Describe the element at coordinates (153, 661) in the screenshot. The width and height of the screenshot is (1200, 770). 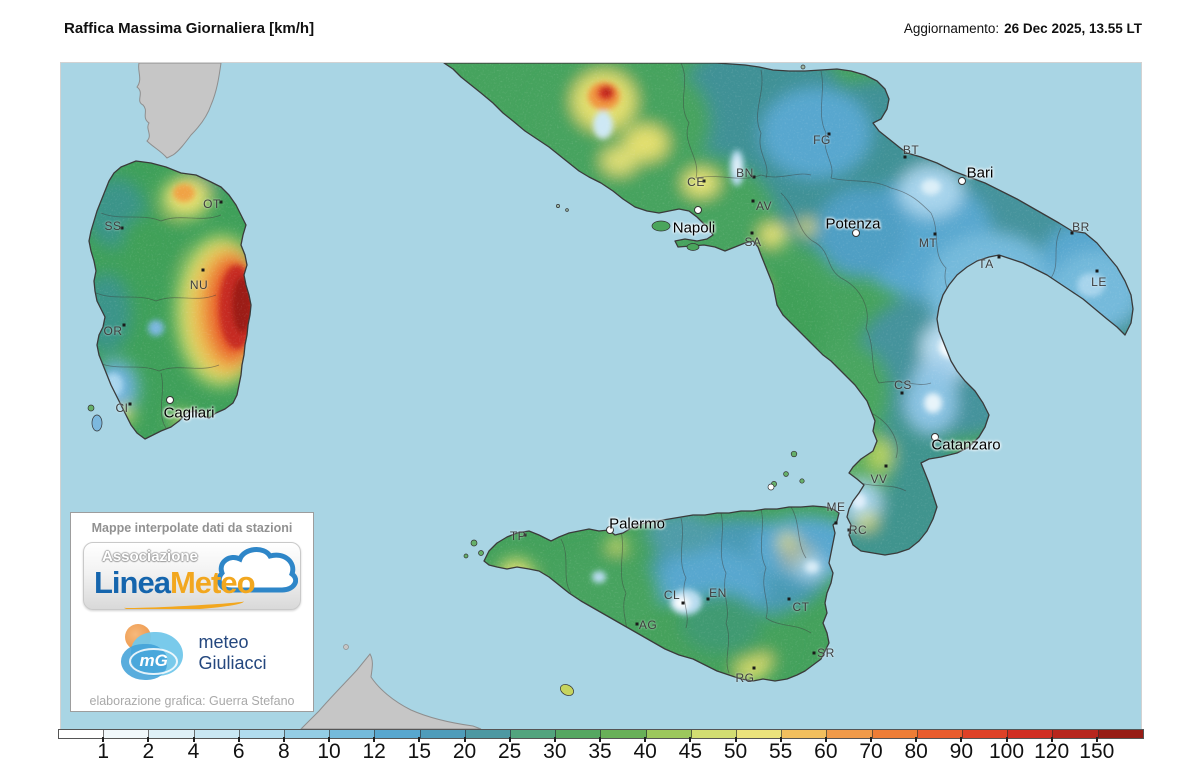
I see `mg-monogram: mG` at that location.